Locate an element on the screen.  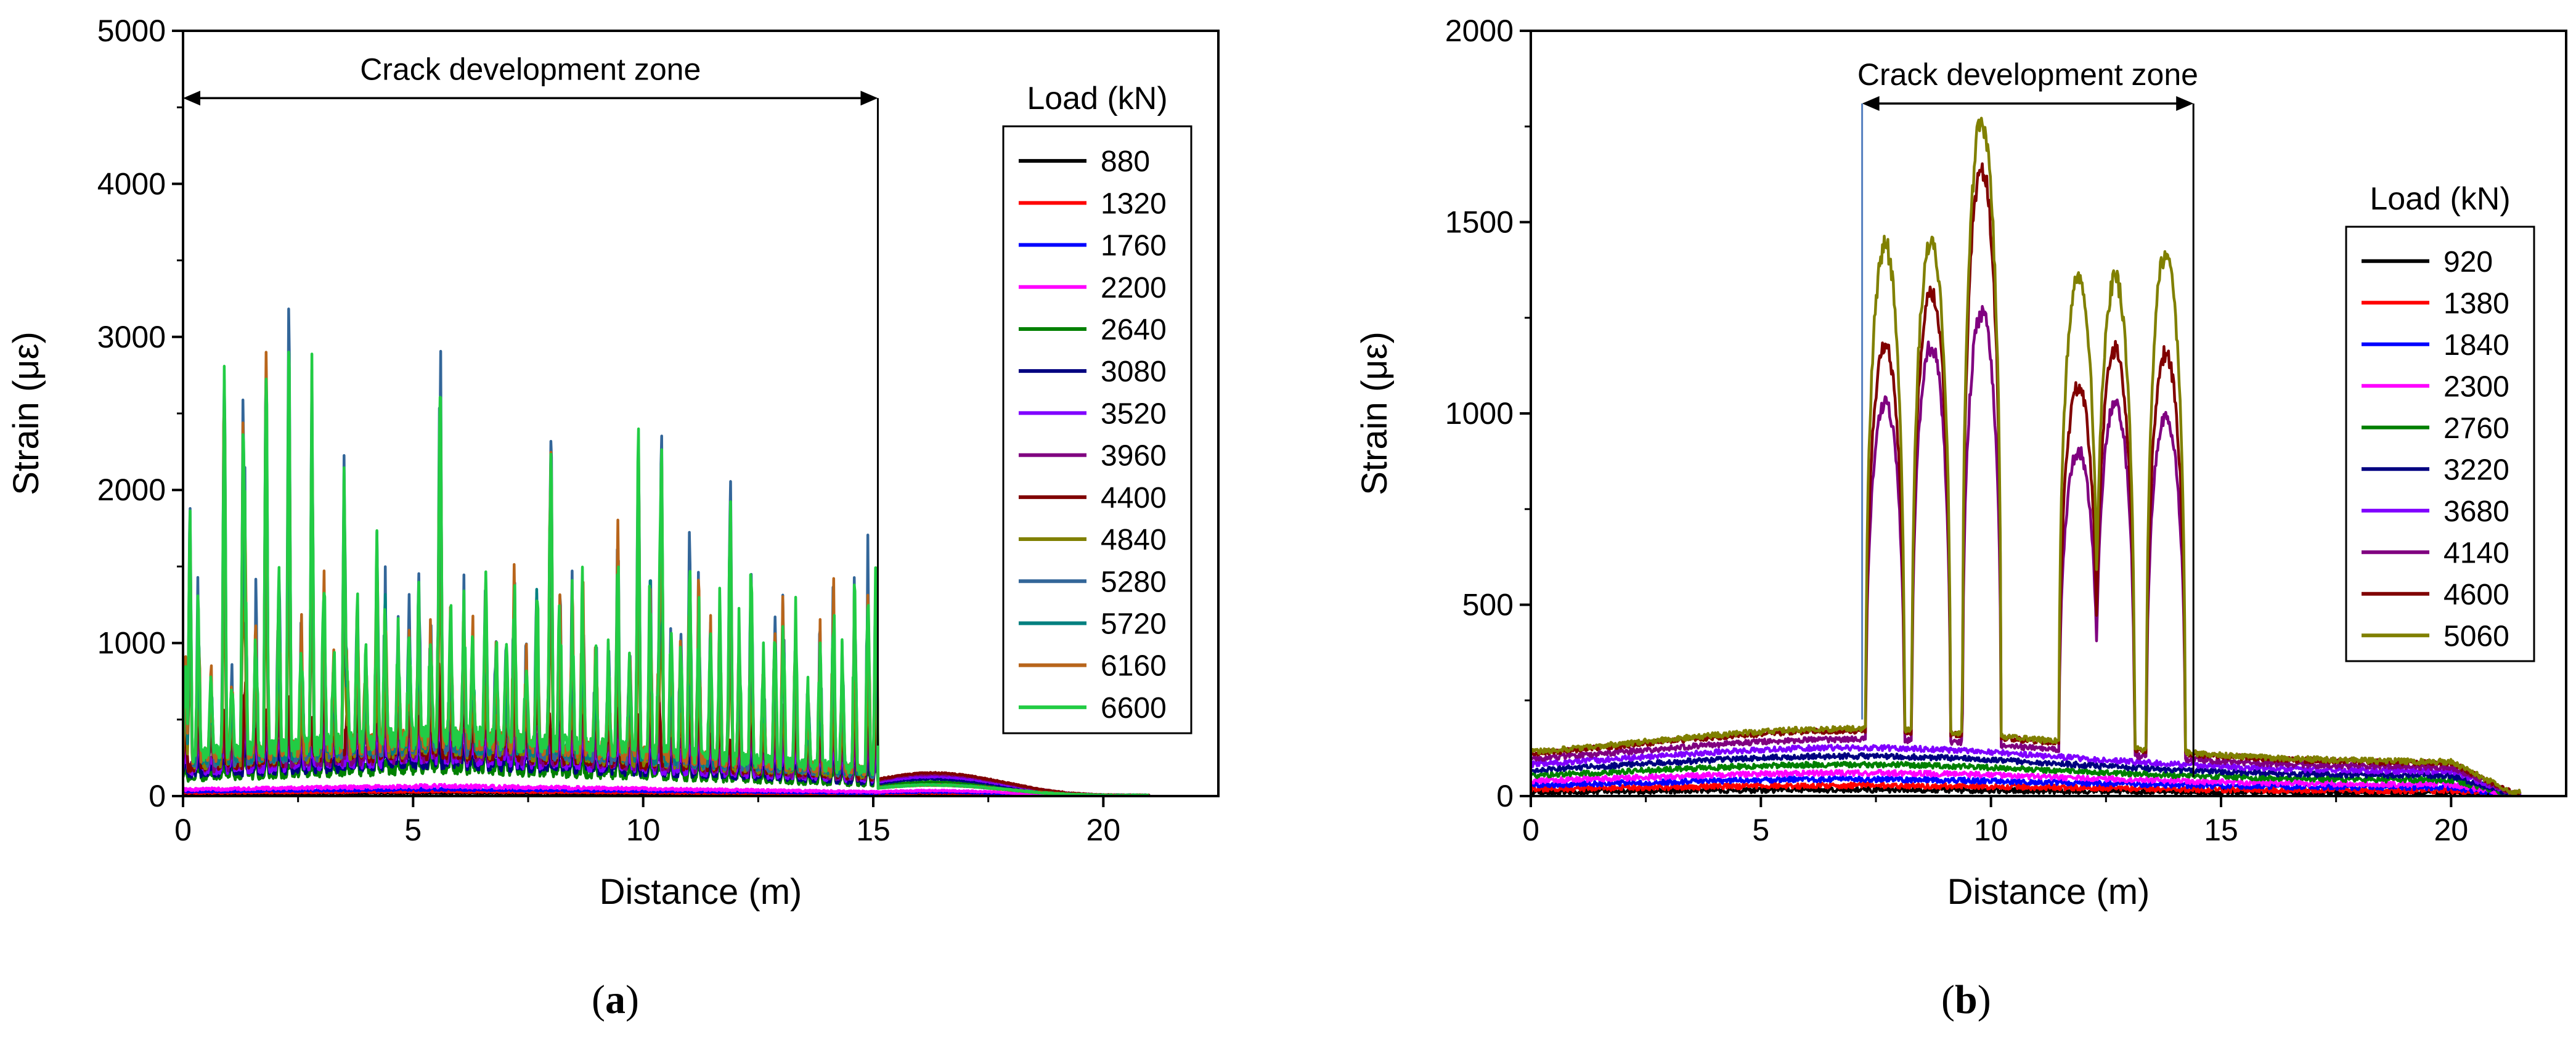
legend-label-a-3080: 3080 is located at coordinates (1134, 372).